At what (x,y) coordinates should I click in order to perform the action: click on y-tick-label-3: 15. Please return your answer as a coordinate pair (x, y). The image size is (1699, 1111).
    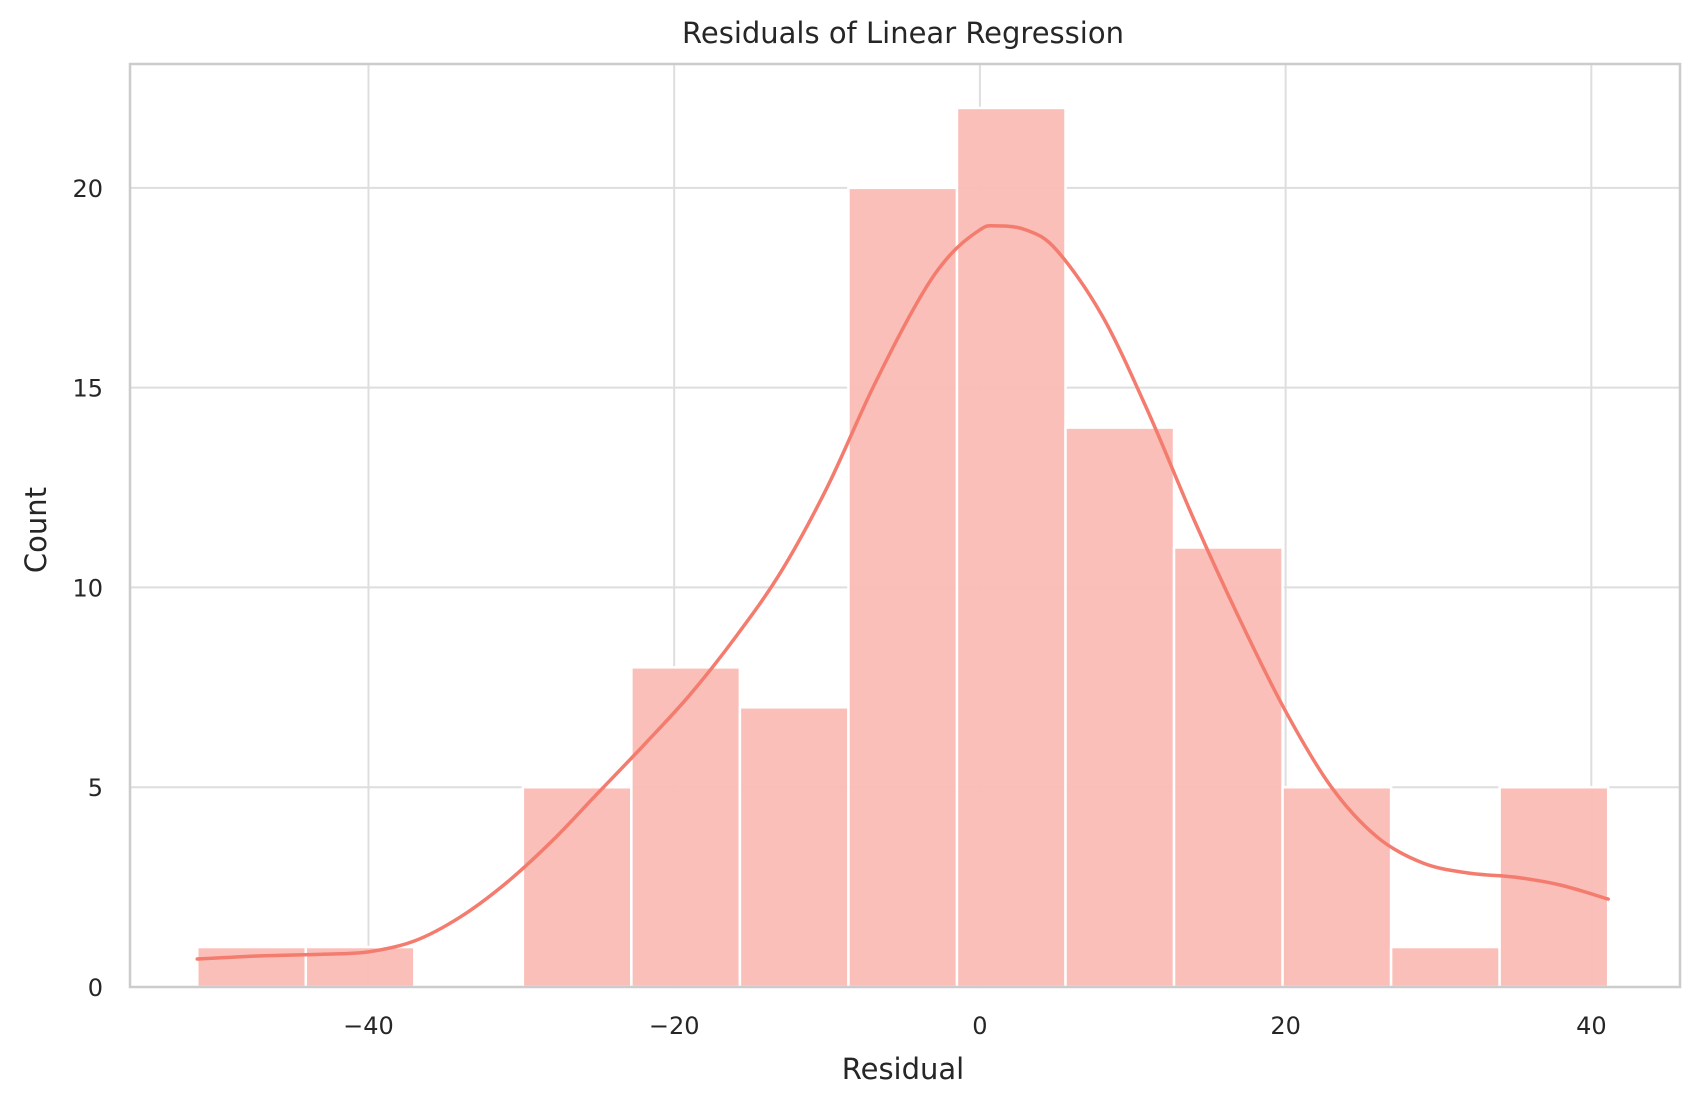
    Looking at the image, I should click on (87, 389).